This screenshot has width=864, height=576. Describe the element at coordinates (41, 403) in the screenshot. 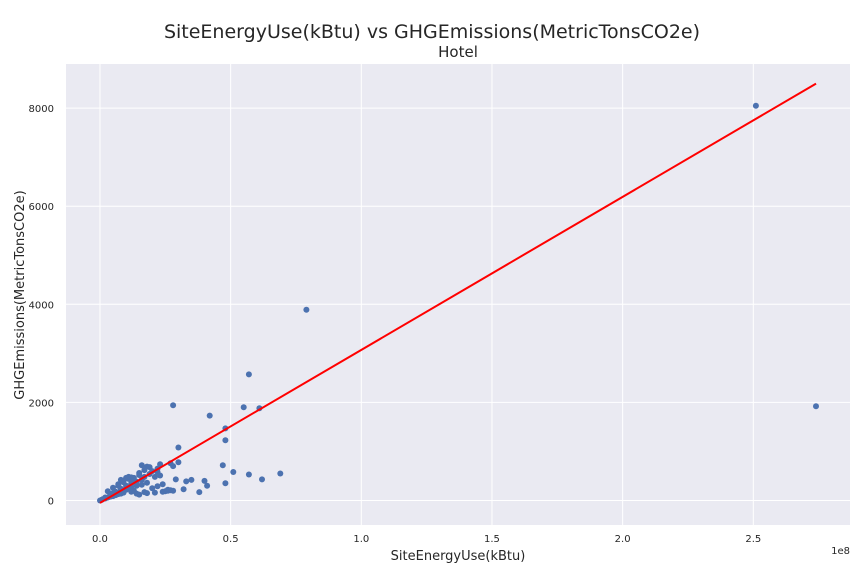

I see `y-tick-label: 2000` at that location.